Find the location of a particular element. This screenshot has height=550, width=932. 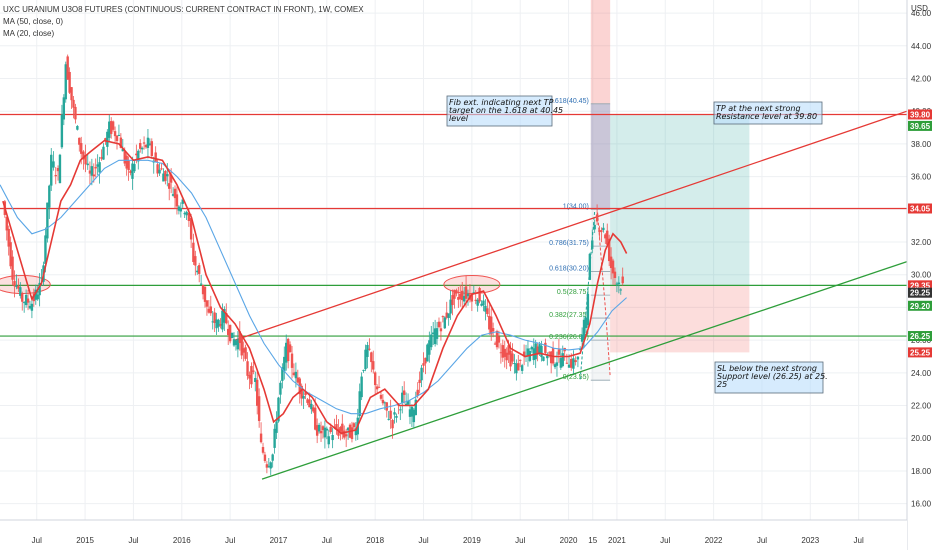

price-label-box is located at coordinates (920, 125).